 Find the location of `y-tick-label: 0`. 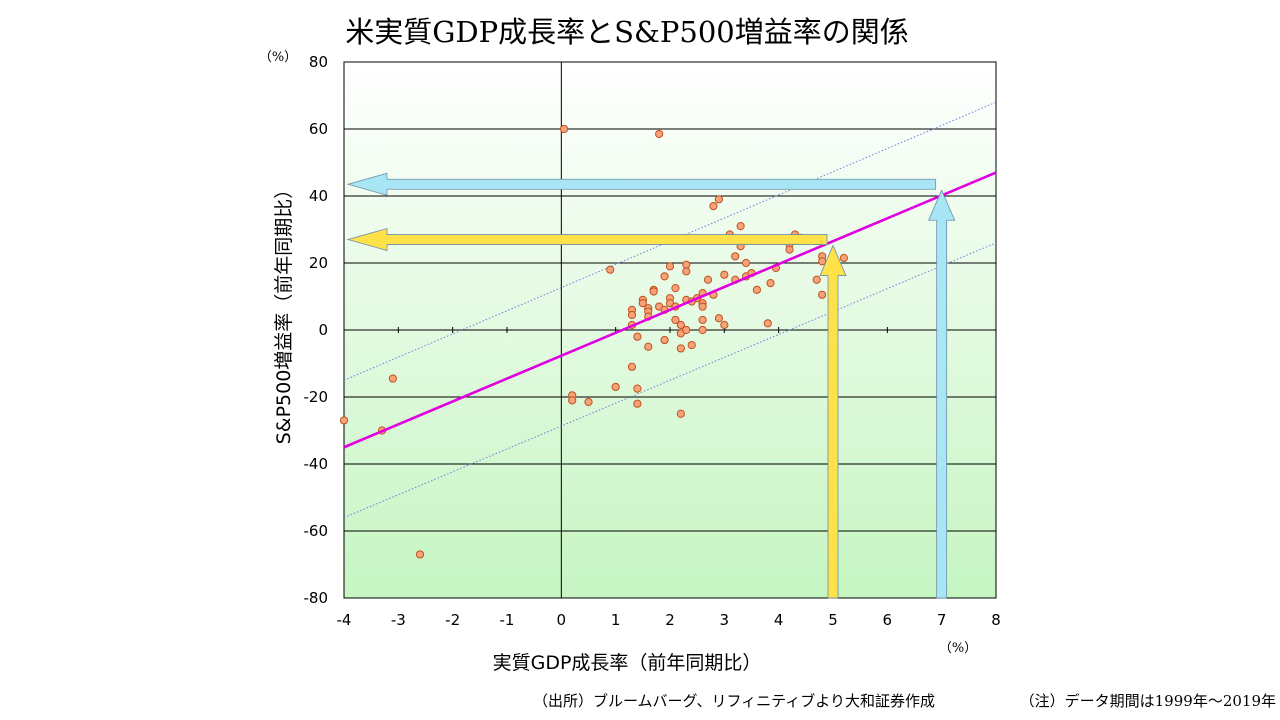

y-tick-label: 0 is located at coordinates (323, 330).